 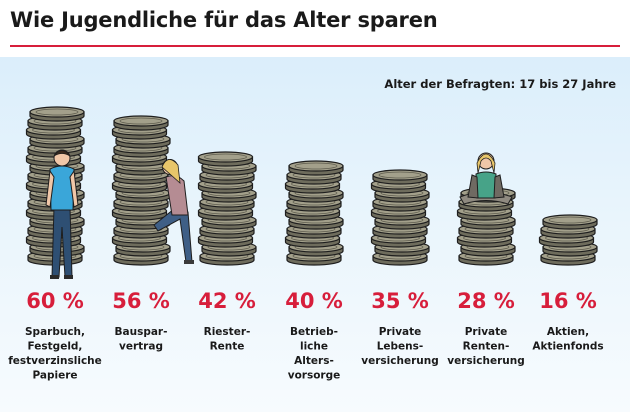 I want to click on standing-man-figure, so click(x=62, y=214).